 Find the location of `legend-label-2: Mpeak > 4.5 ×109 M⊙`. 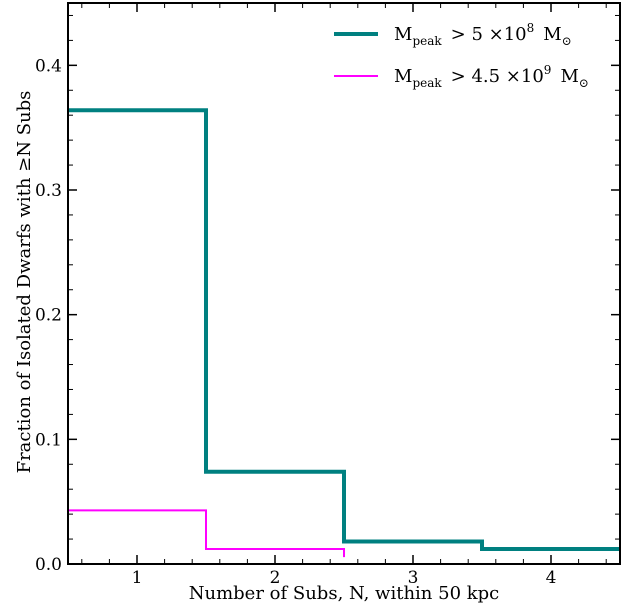

legend-label-2: Mpeak > 4.5 ×109 M⊙ is located at coordinates (491, 76).